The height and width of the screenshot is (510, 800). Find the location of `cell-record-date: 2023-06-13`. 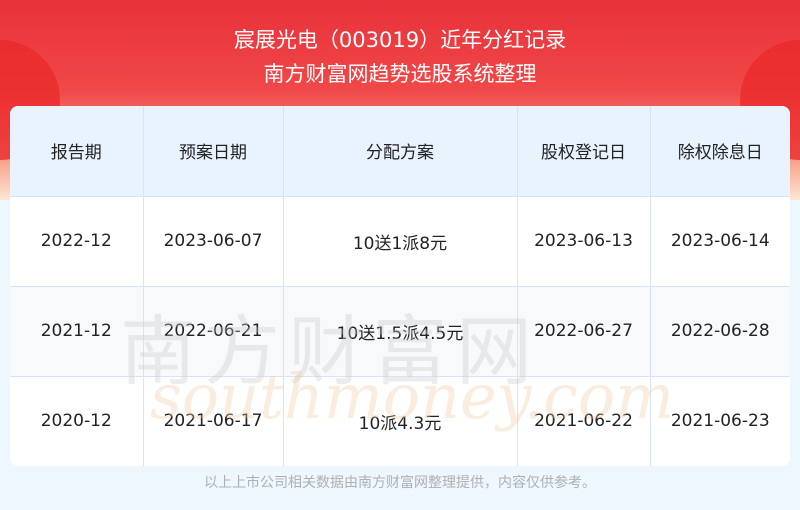

cell-record-date: 2023-06-13 is located at coordinates (584, 241).